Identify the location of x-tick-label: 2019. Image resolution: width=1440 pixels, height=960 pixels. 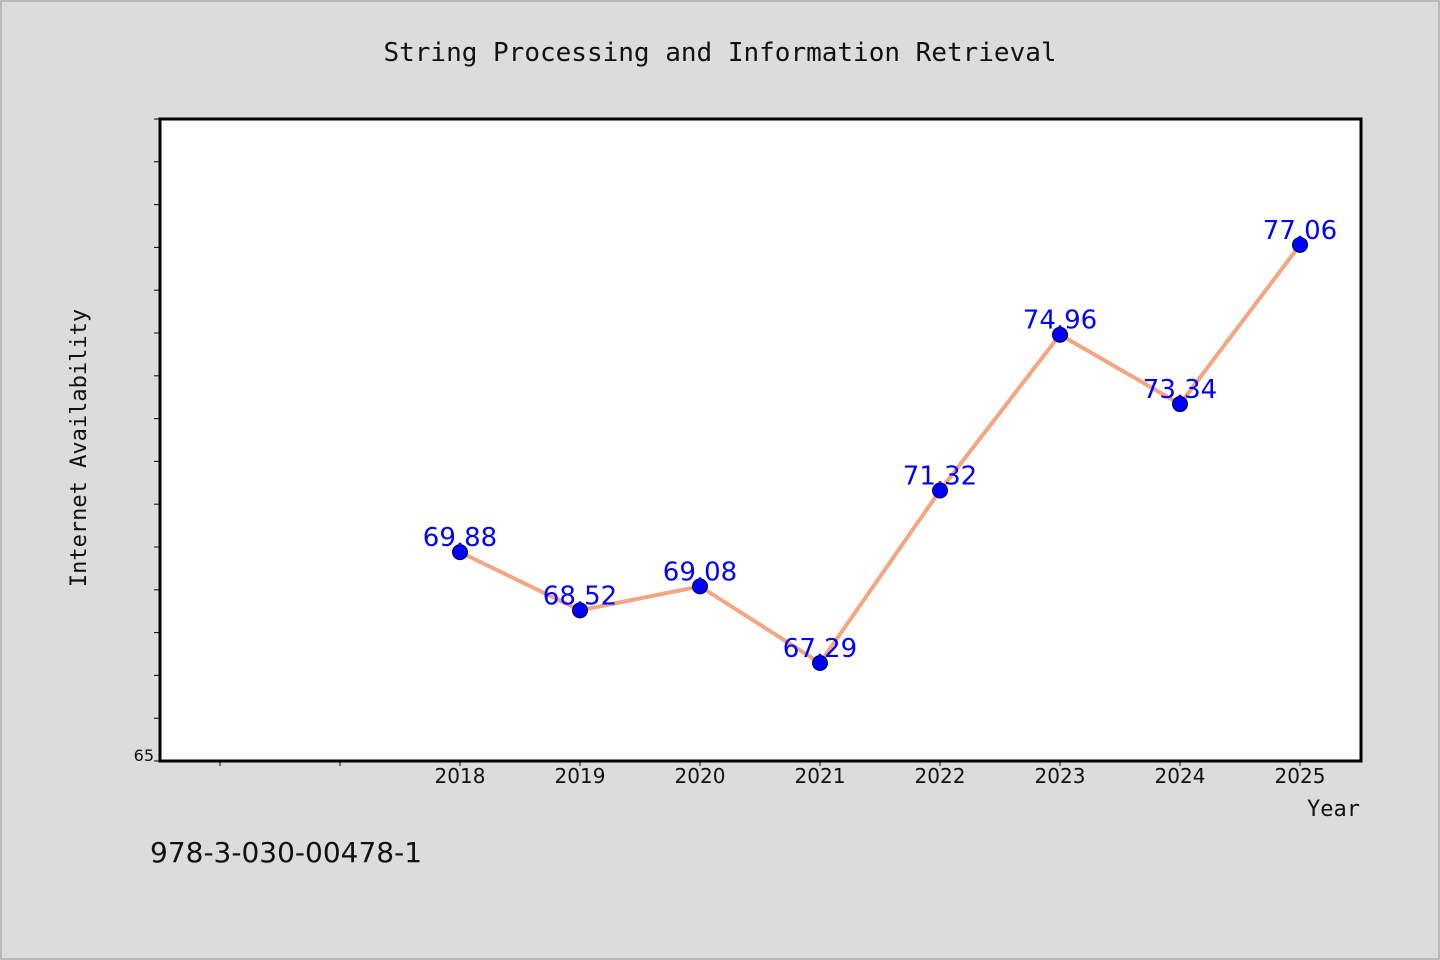
(580, 776).